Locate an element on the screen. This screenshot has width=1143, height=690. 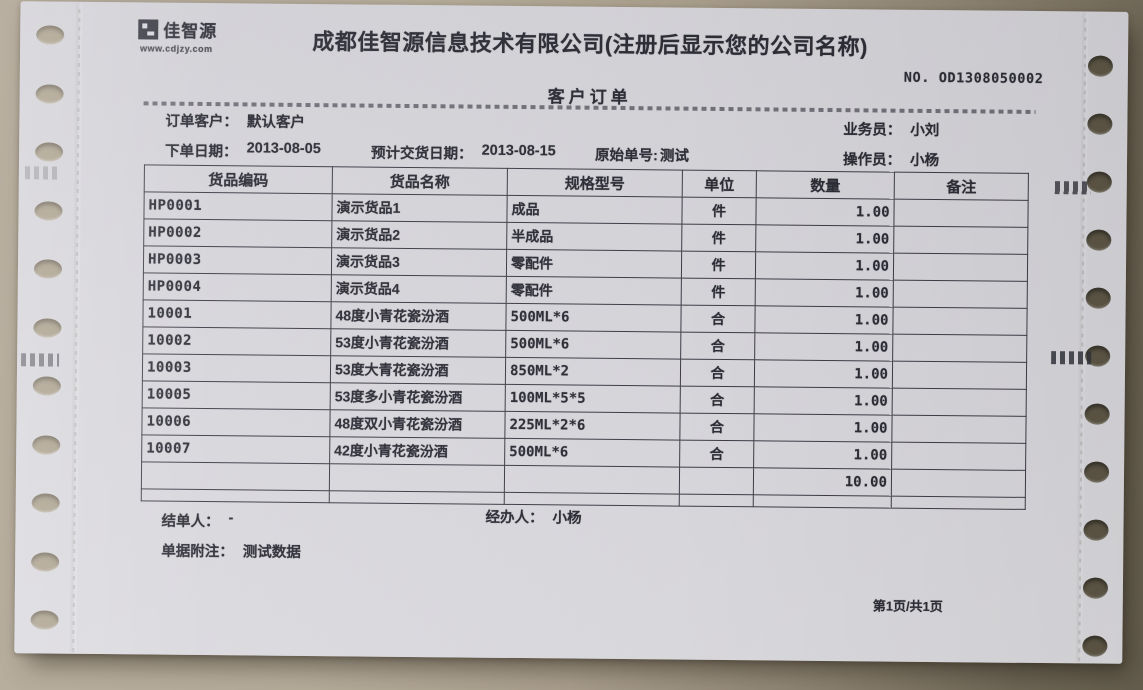
field-value: 小杨 is located at coordinates (924, 161).